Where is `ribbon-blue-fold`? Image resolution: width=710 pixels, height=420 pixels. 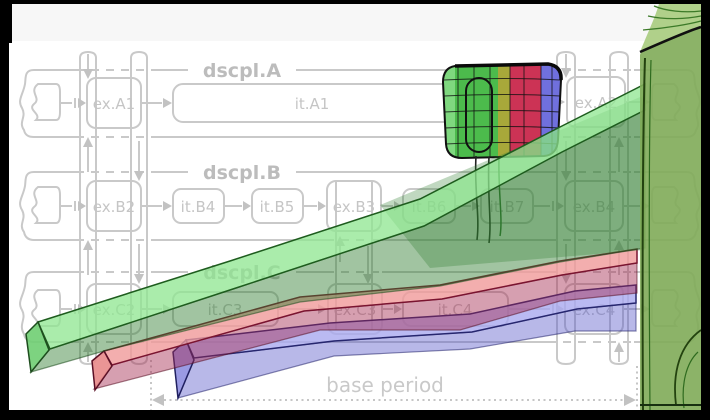 ribbon-blue-fold is located at coordinates (183, 369).